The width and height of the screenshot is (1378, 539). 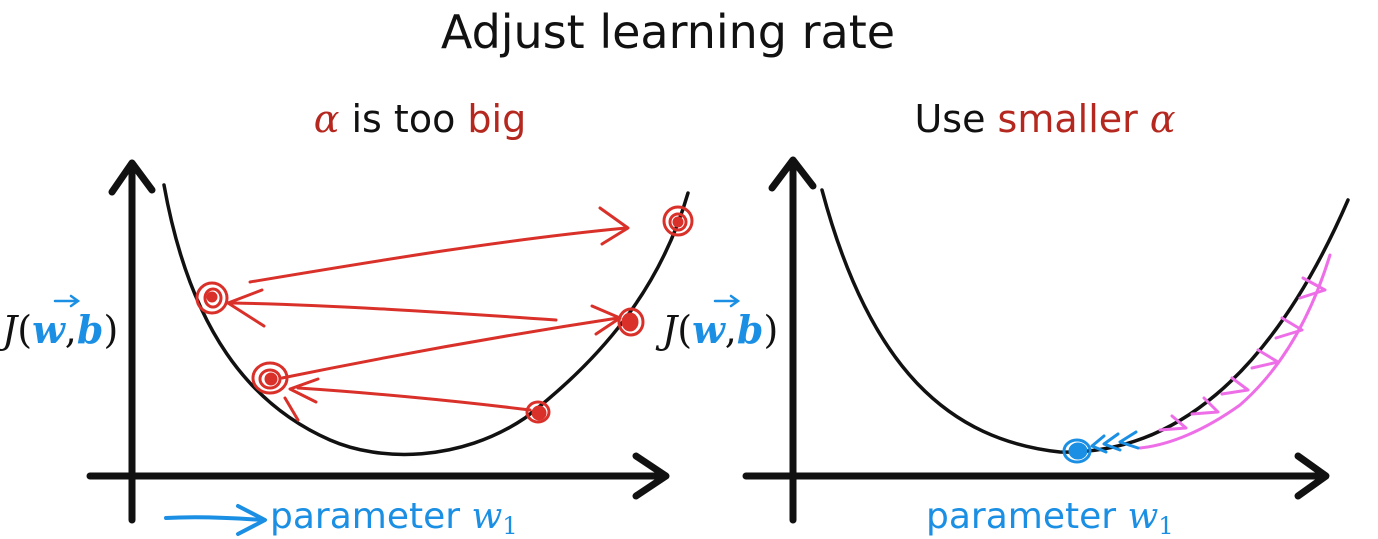 What do you see at coordinates (1077, 451) in the screenshot?
I see `right-minimum-point` at bounding box center [1077, 451].